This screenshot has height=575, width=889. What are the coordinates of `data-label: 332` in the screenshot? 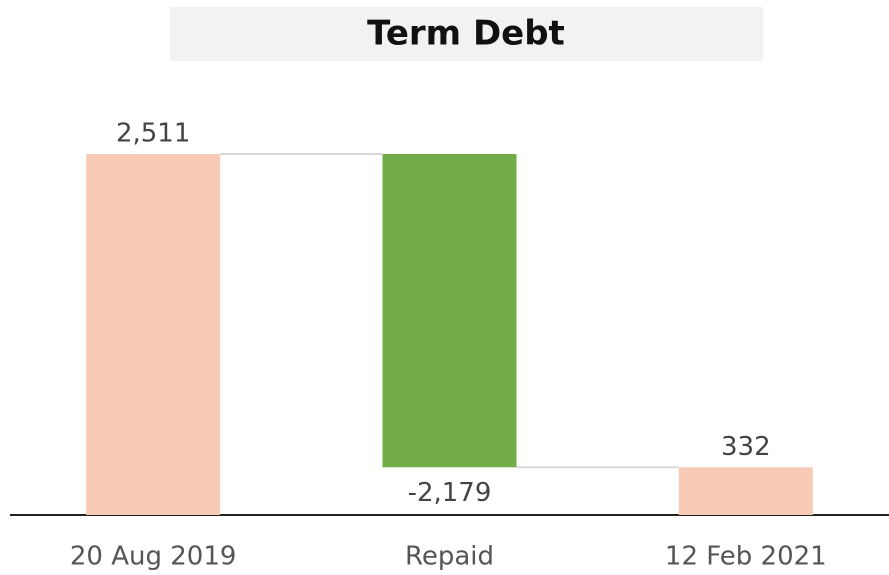 It's located at (746, 447).